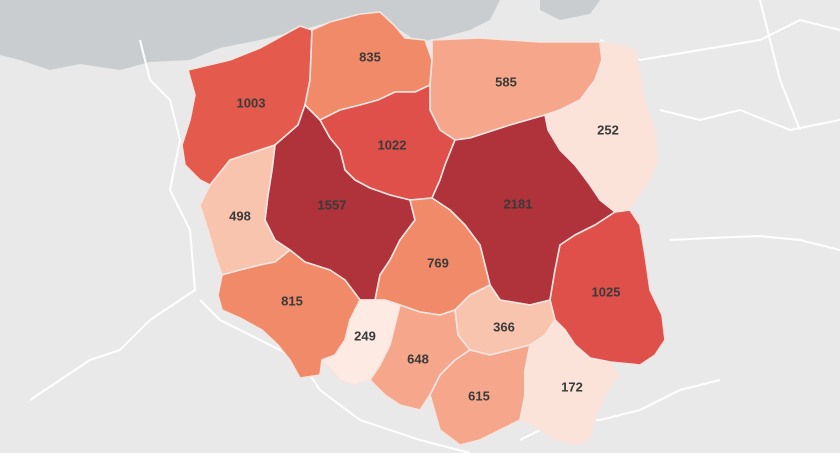 The image size is (840, 453). Describe the element at coordinates (506, 81) in the screenshot. I see `label-warminsko-mazurskie: 585` at that location.